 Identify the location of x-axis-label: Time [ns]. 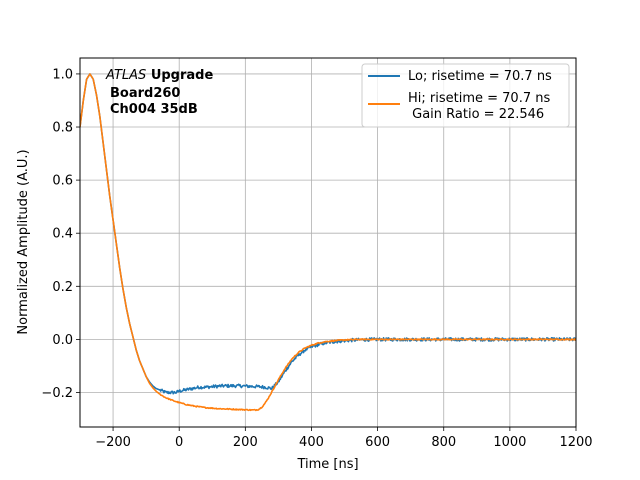
(327, 464).